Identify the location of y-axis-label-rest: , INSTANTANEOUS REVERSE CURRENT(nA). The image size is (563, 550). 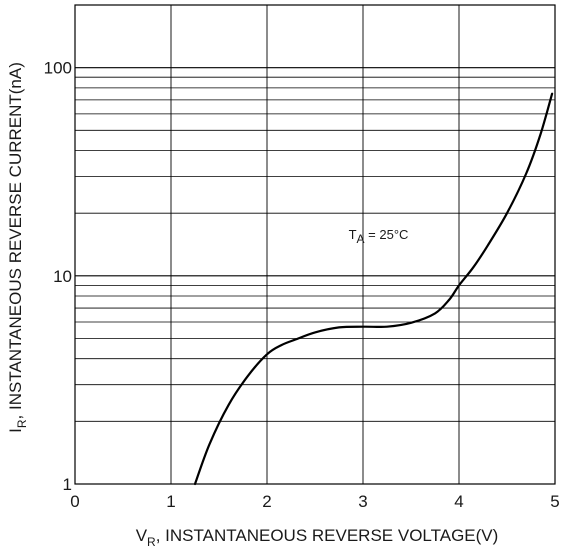
(15, 240).